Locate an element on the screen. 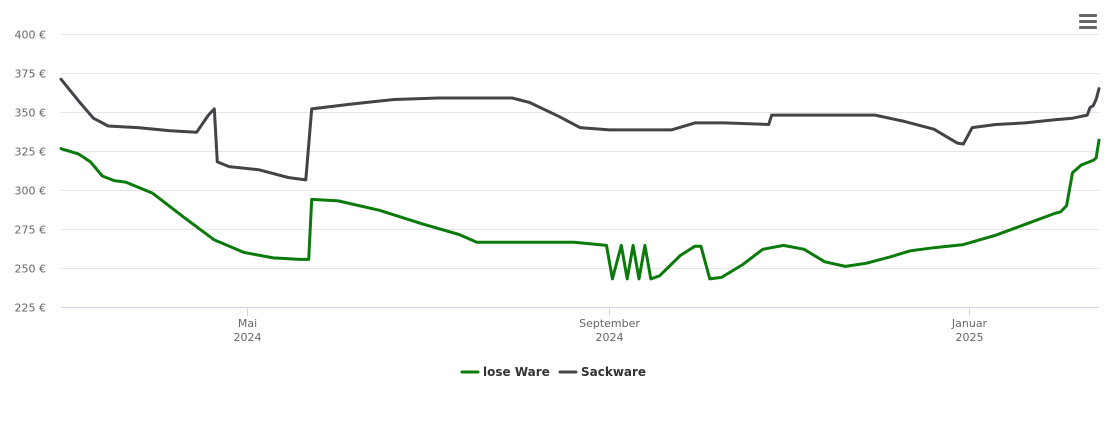 Image resolution: width=1110 pixels, height=422 pixels. legend-label: lose Ware is located at coordinates (516, 372).